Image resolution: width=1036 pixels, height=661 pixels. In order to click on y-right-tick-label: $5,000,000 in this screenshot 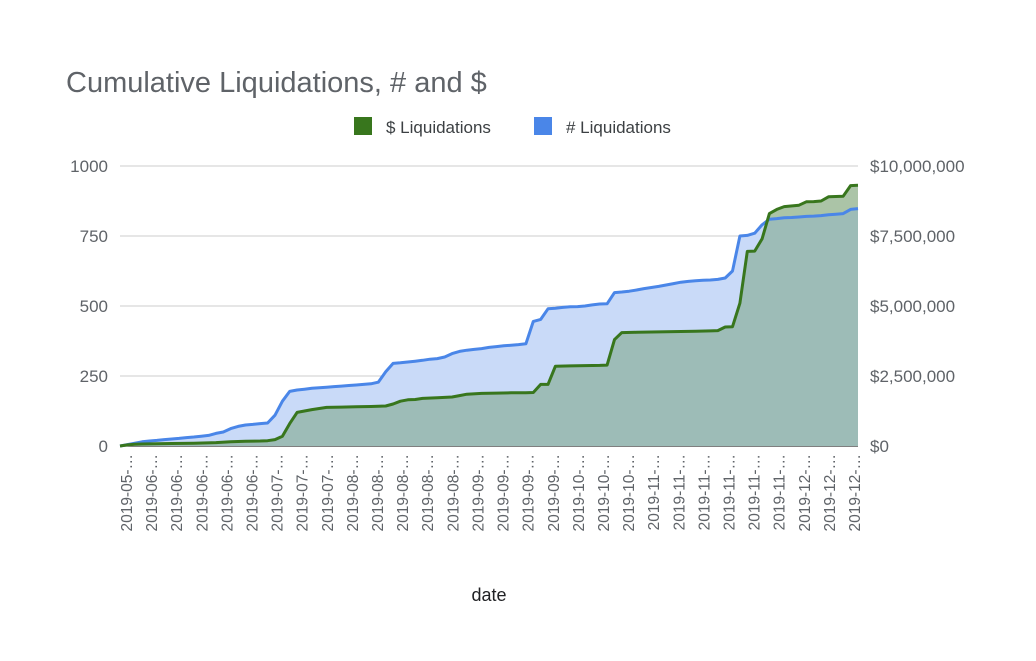, I will do `click(912, 306)`.